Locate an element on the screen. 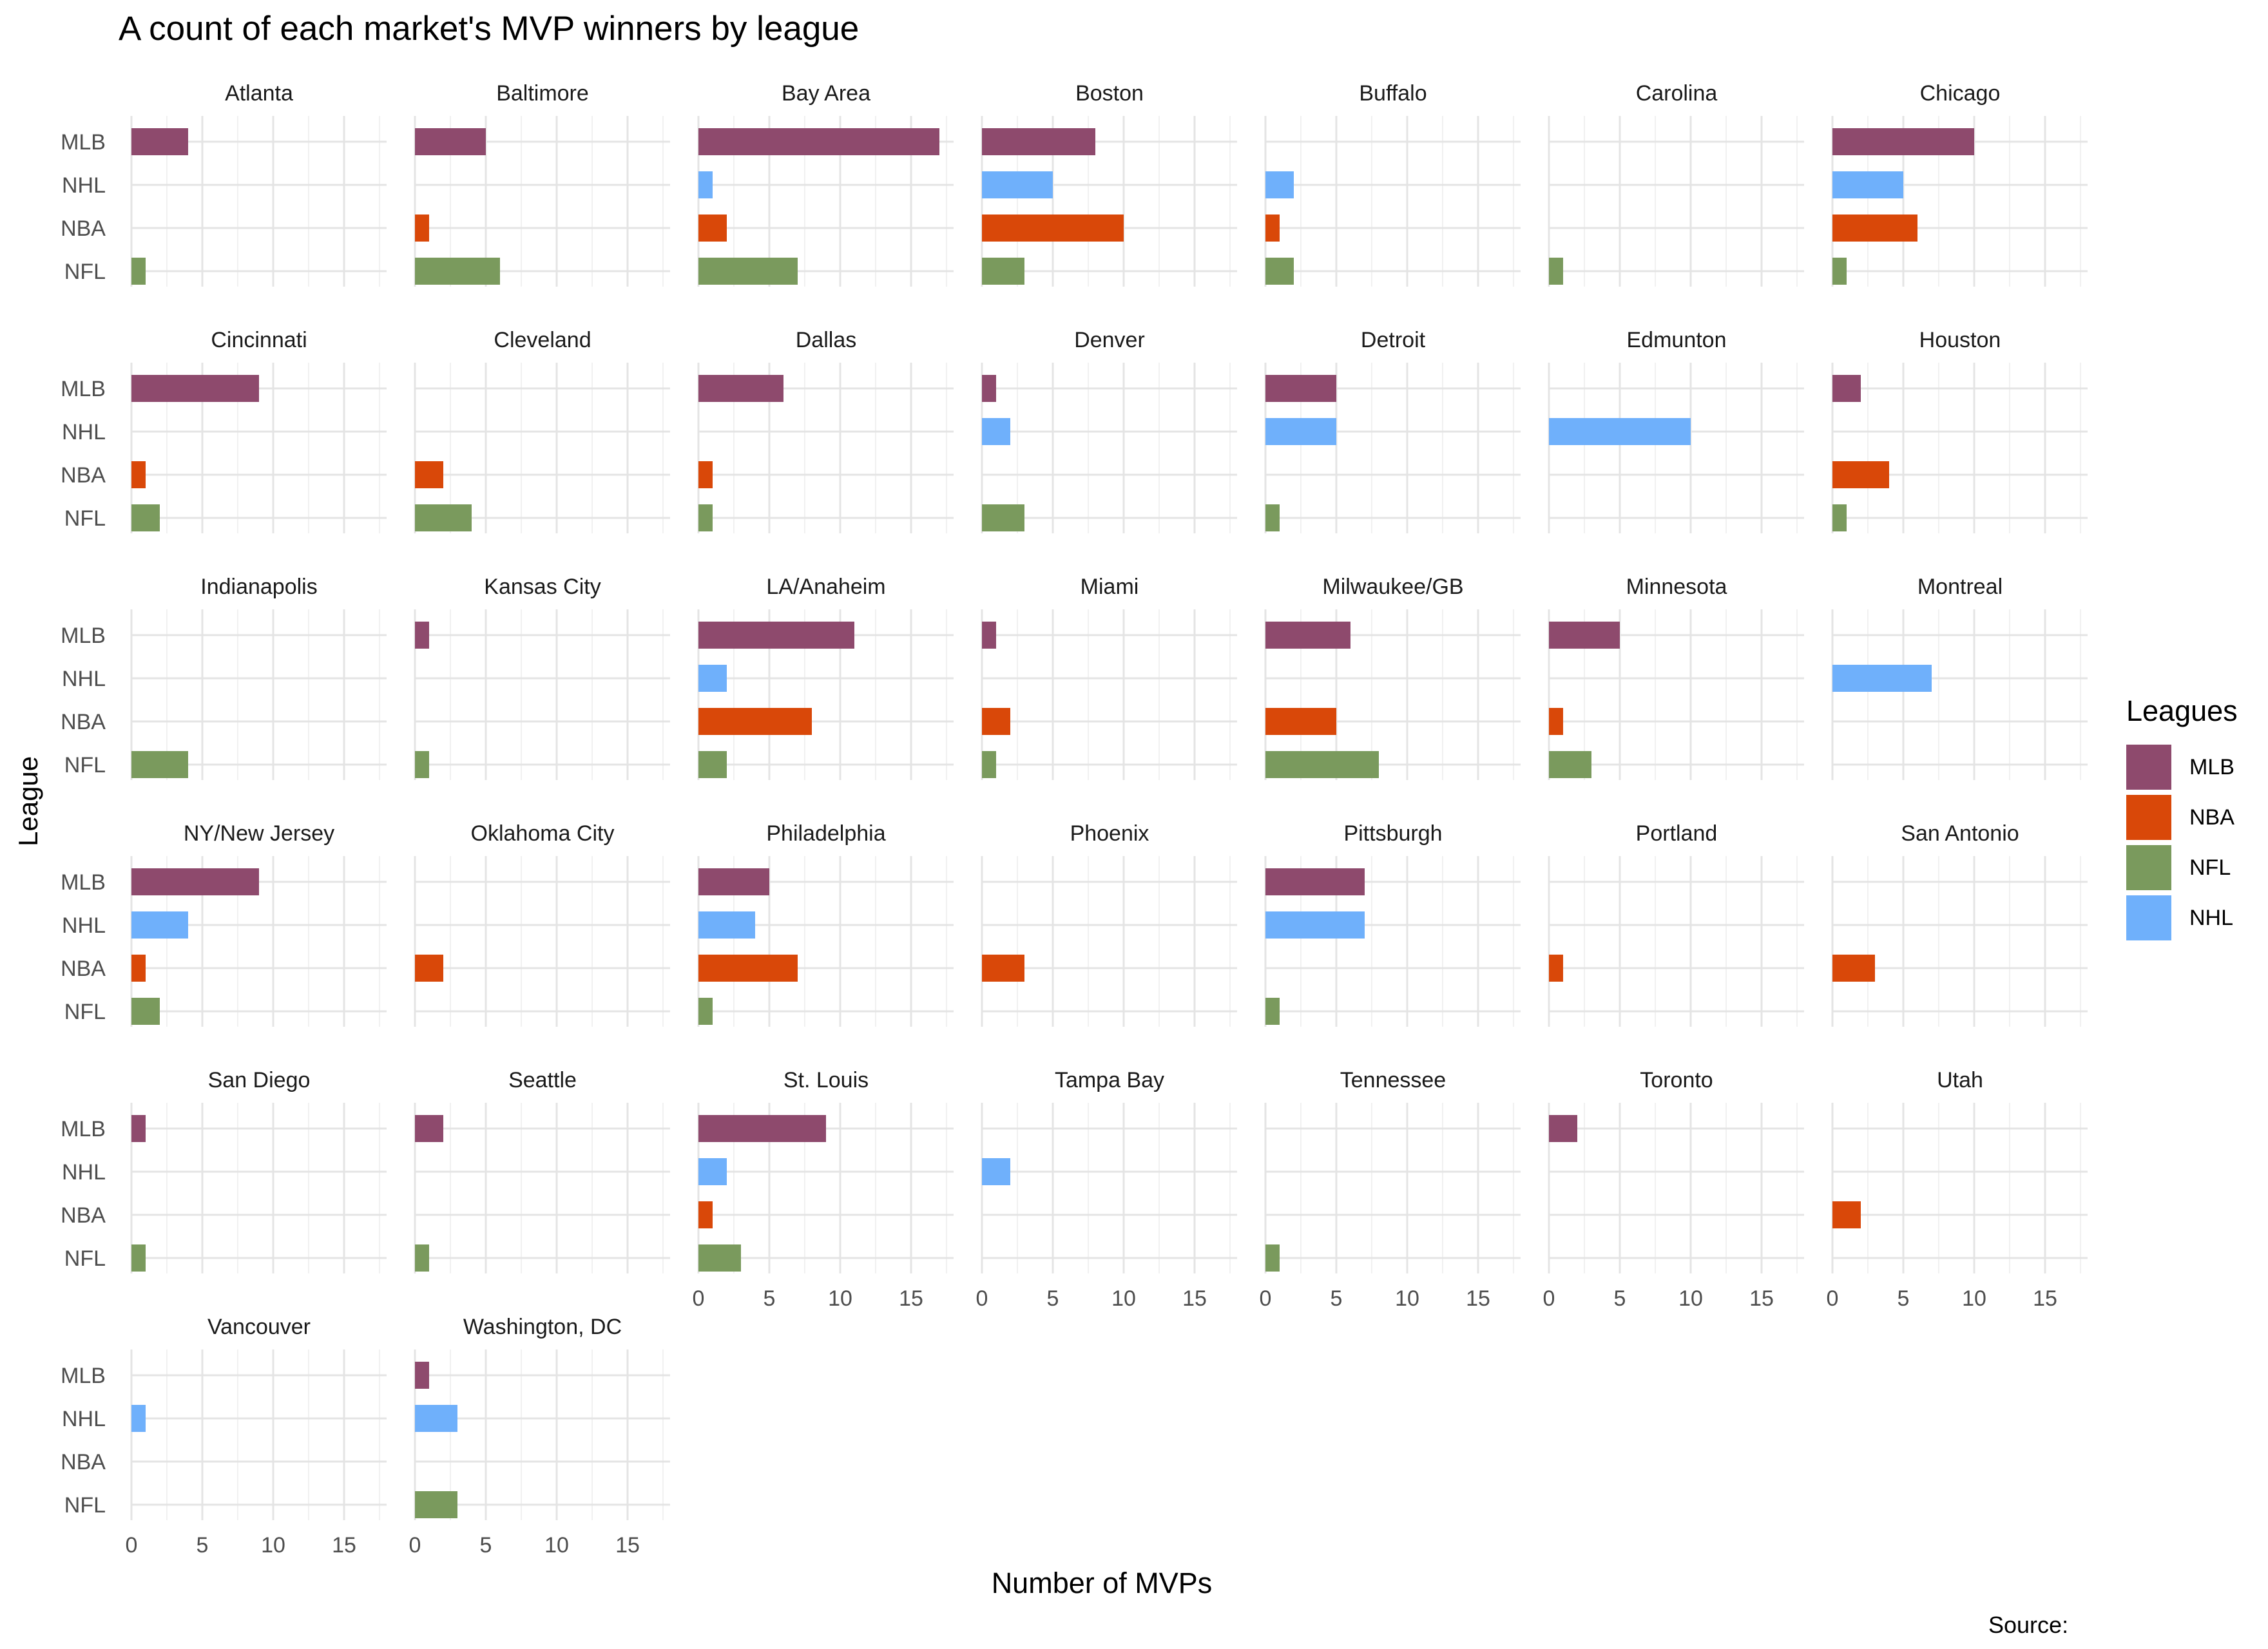 The image size is (2268, 1649). facet-label: Edmunton is located at coordinates (1677, 340).